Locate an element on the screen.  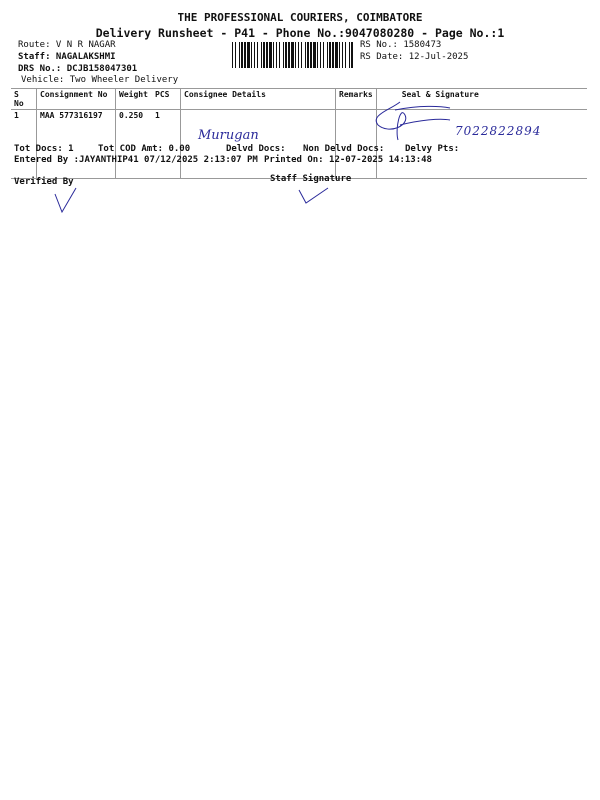
vehicle: Vehicle: Two Wheeler Delivery is located at coordinates (100, 80).